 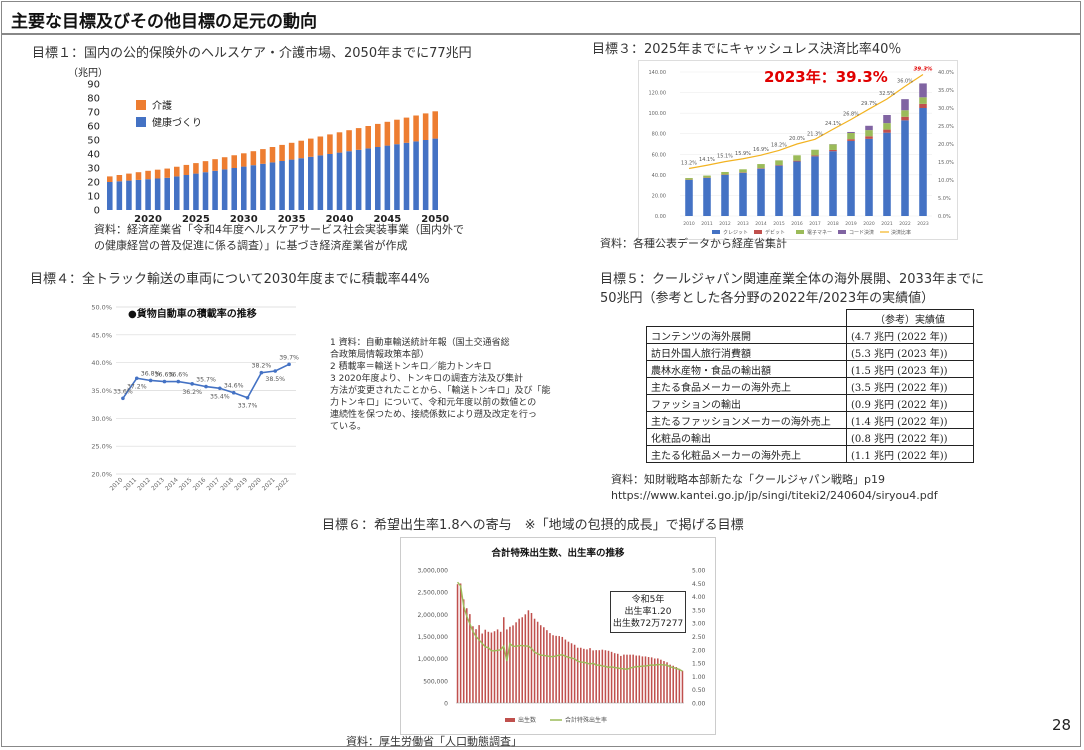 I want to click on fertility-line, so click(x=570, y=626).